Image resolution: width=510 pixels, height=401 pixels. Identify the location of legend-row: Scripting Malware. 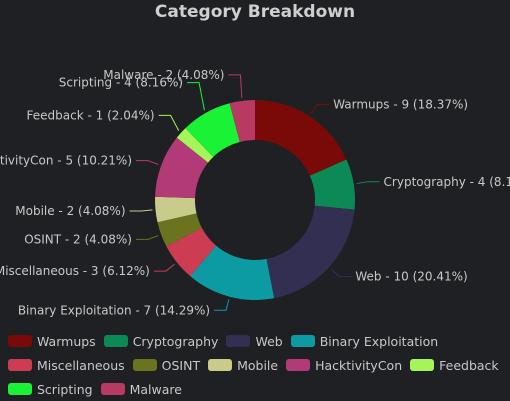
(258, 389).